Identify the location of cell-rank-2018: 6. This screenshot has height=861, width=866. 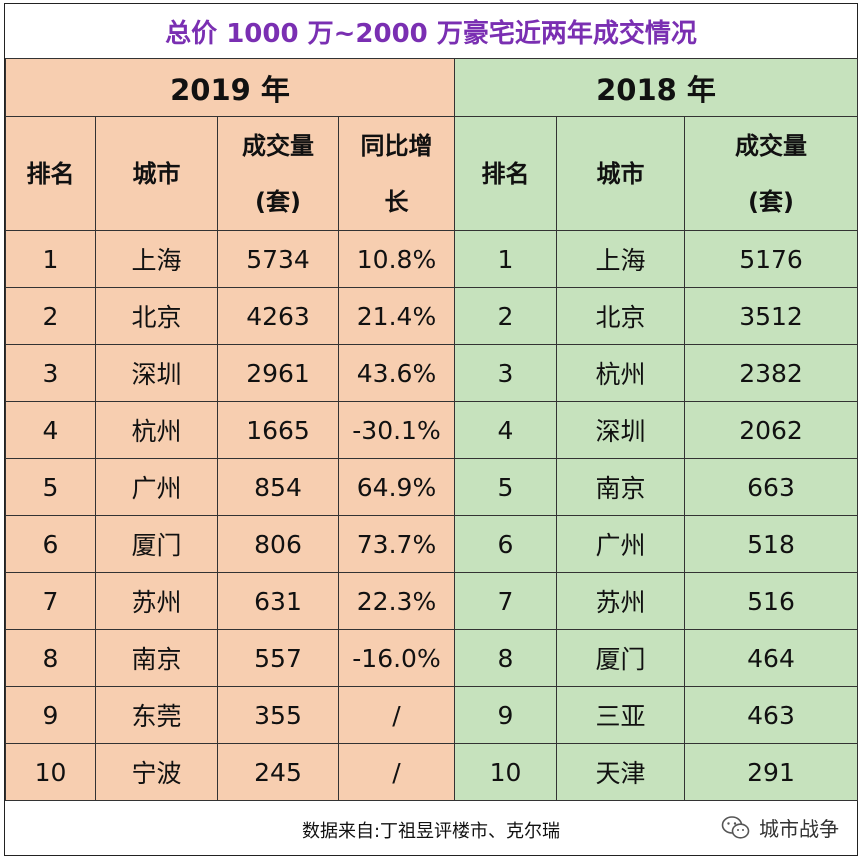
(505, 544).